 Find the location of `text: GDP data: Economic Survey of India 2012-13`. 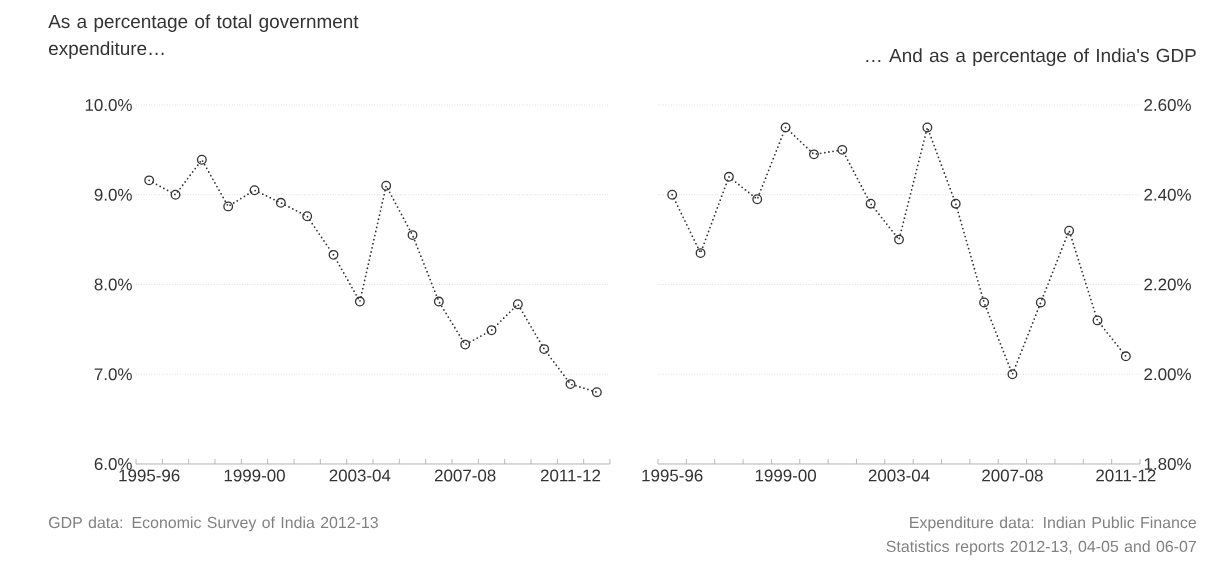

text: GDP data: Economic Survey of India 2012-13 is located at coordinates (213, 524).